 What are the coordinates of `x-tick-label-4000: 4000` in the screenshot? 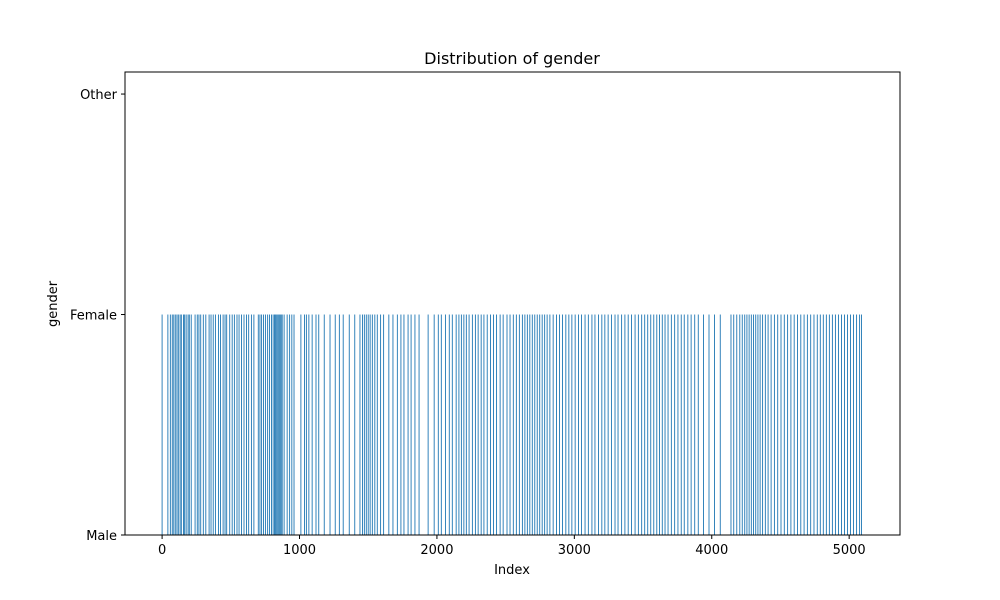 It's located at (711, 550).